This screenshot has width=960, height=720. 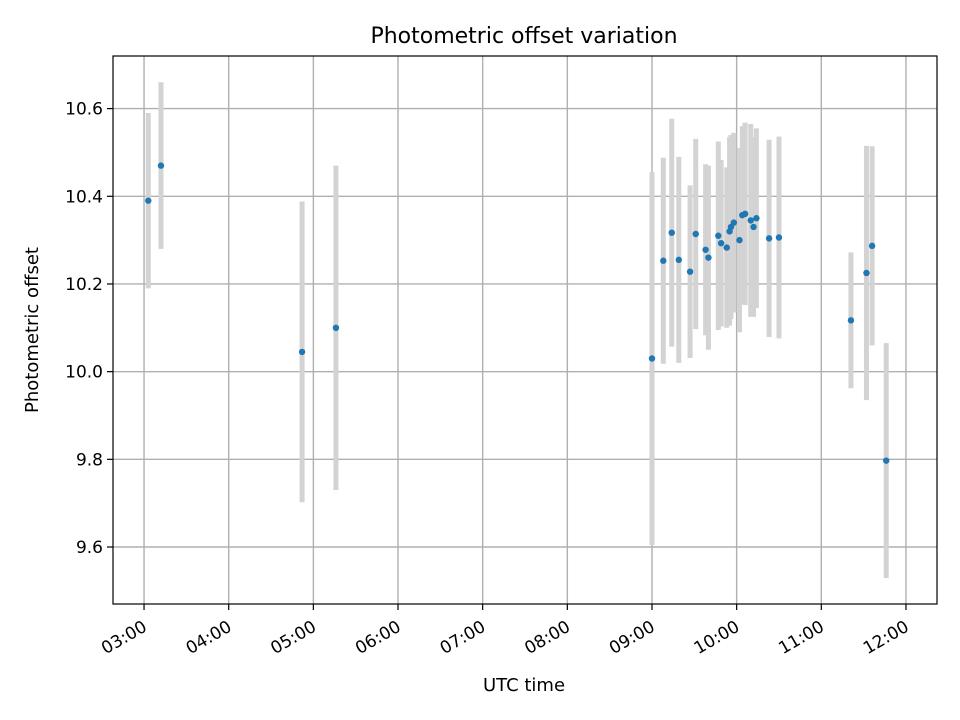 I want to click on x-tick-label: 09:00, so click(x=632, y=638).